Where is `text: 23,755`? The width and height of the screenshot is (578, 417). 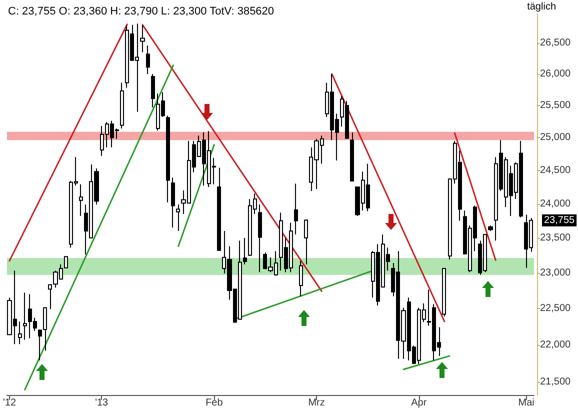
text: 23,755 is located at coordinates (560, 220).